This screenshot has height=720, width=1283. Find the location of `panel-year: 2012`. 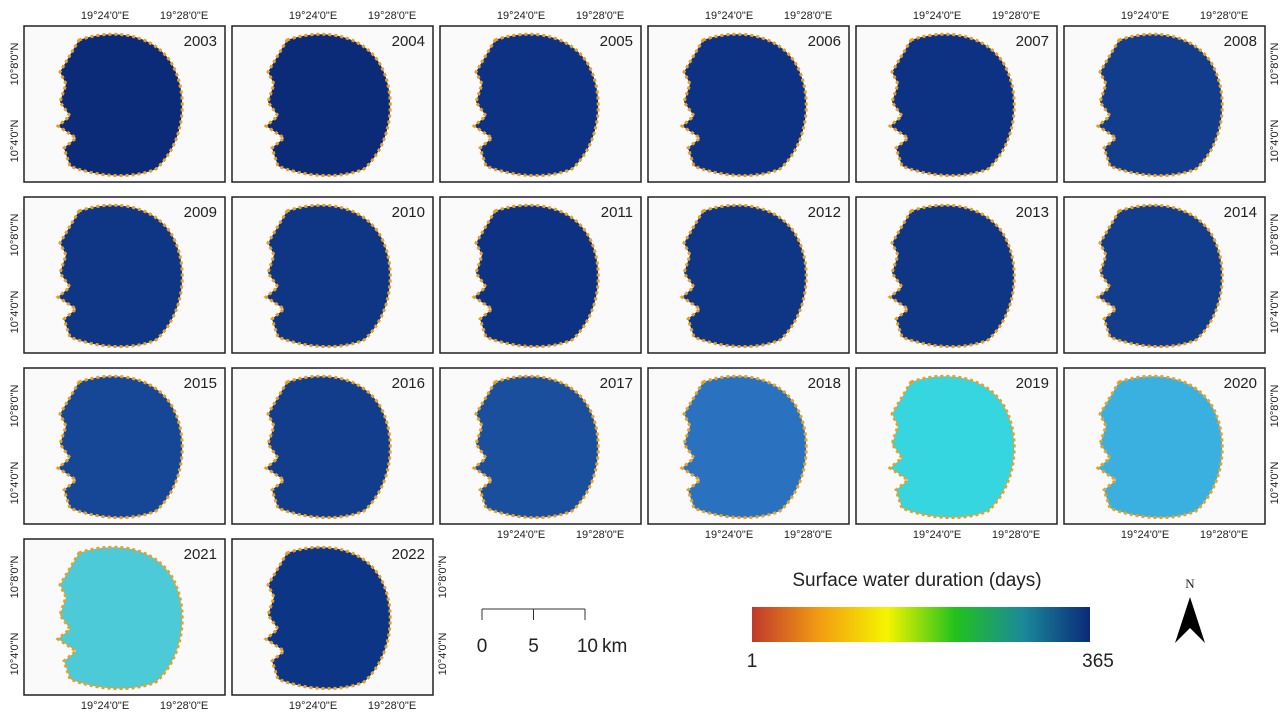

panel-year: 2012 is located at coordinates (824, 212).